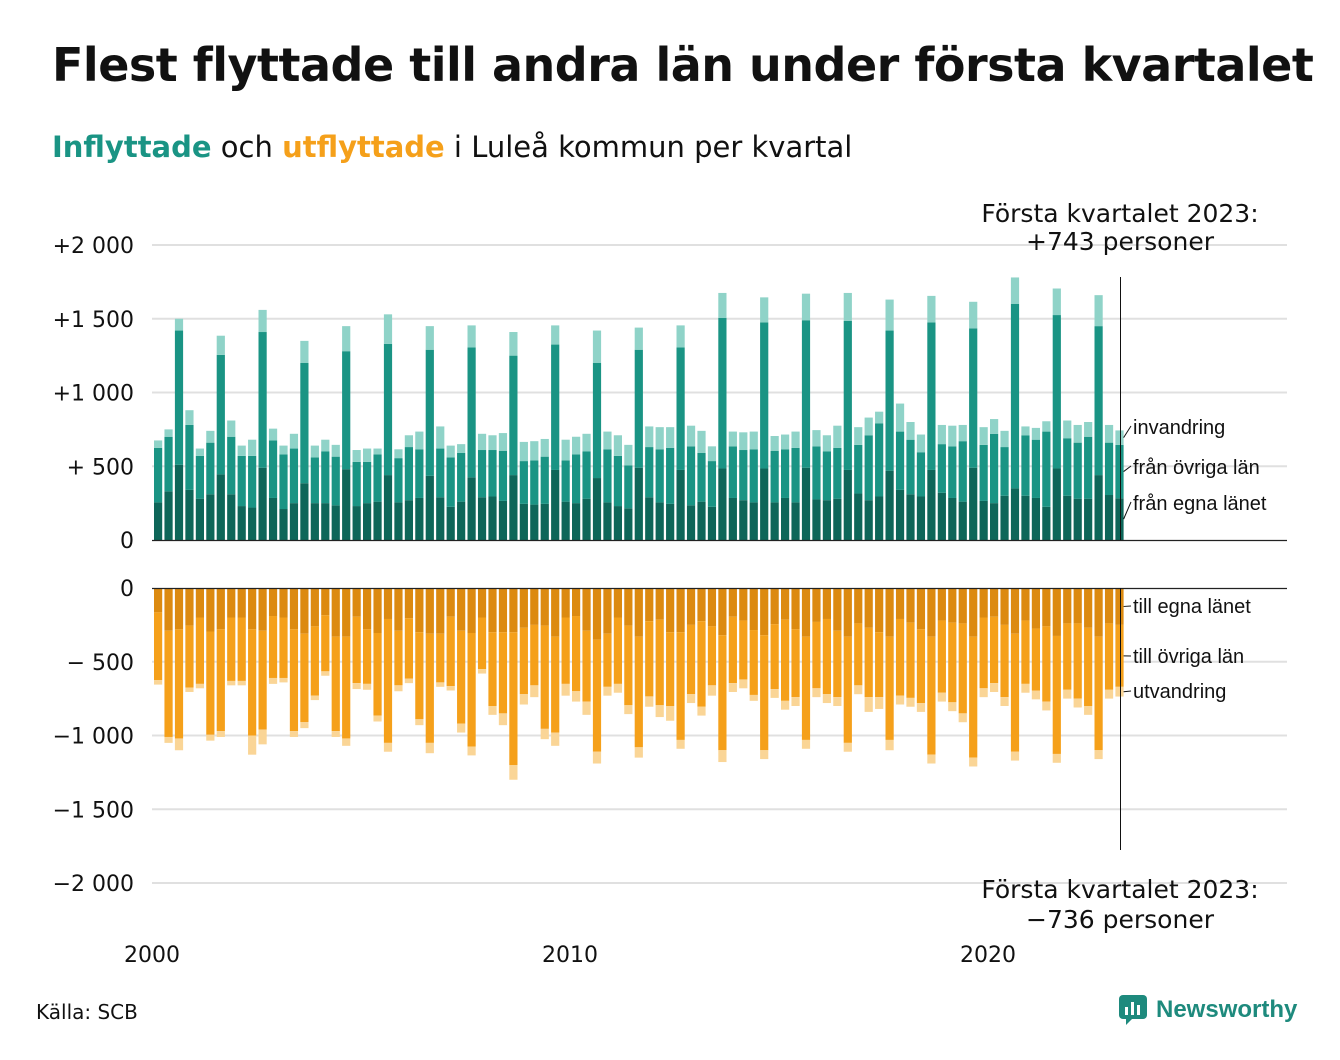  I want to click on subtitle-och: och, so click(247, 147).